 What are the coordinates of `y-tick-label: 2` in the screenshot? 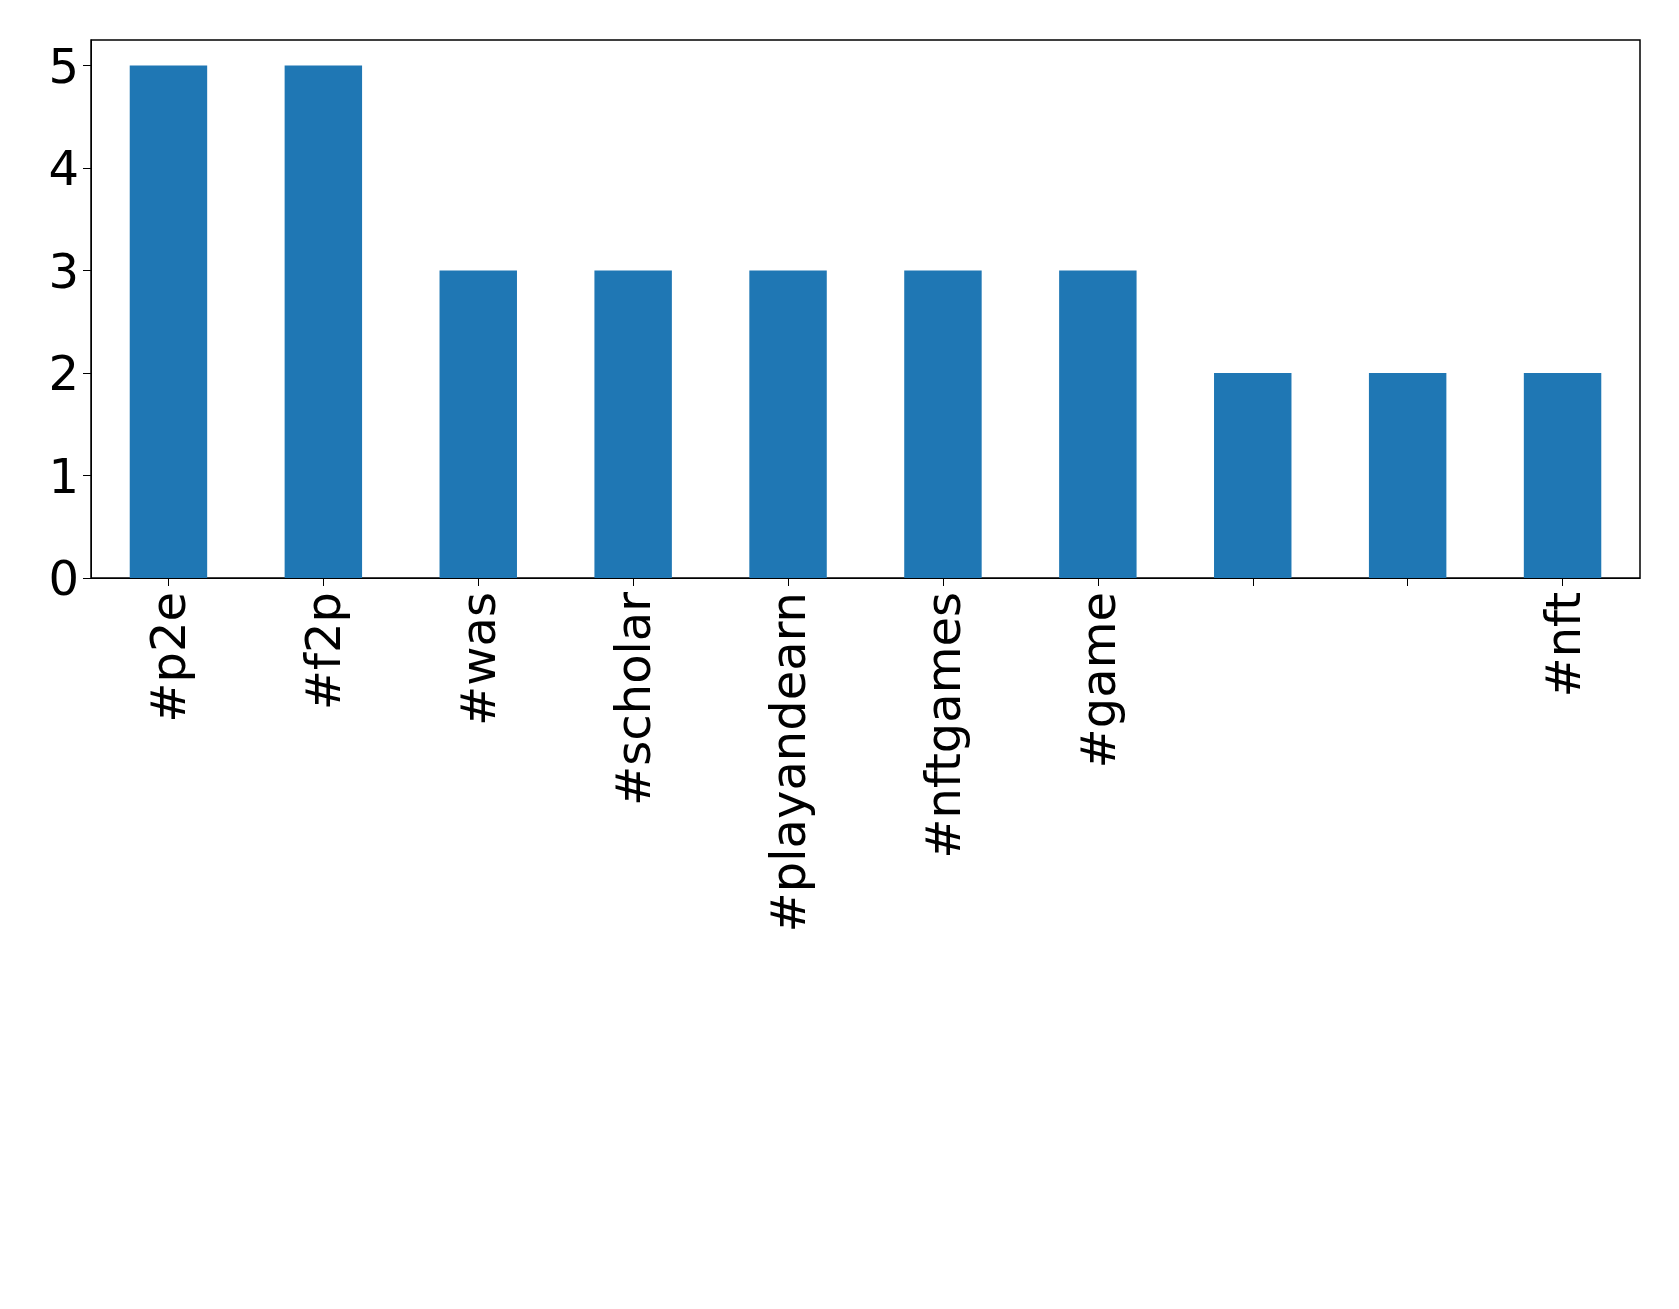 It's located at (63, 373).